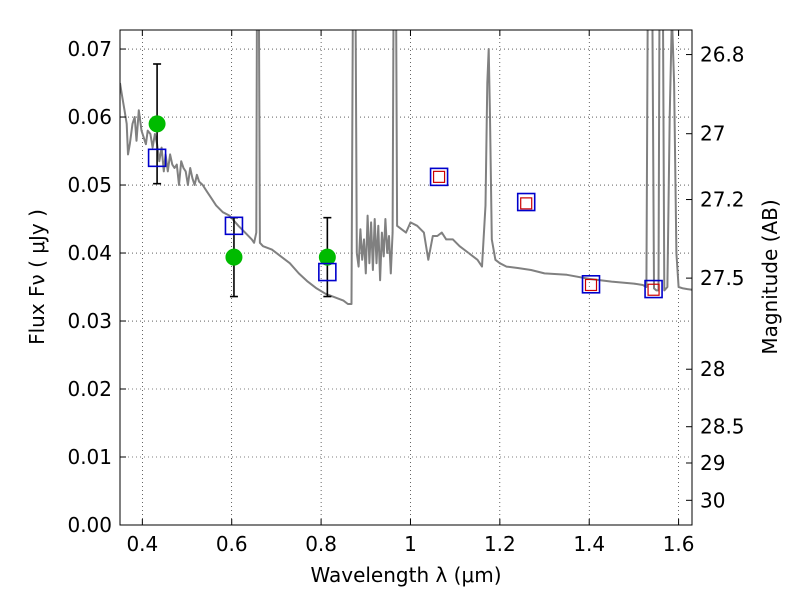  I want to click on y-tick-label: 0.01, so click(89, 457).